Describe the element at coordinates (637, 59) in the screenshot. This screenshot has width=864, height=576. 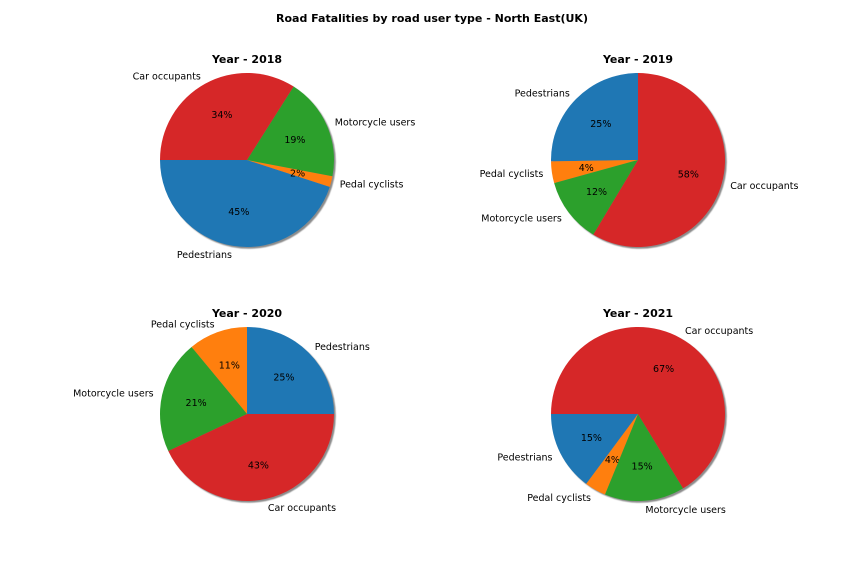
I see `pie-title: Year - 2019` at that location.